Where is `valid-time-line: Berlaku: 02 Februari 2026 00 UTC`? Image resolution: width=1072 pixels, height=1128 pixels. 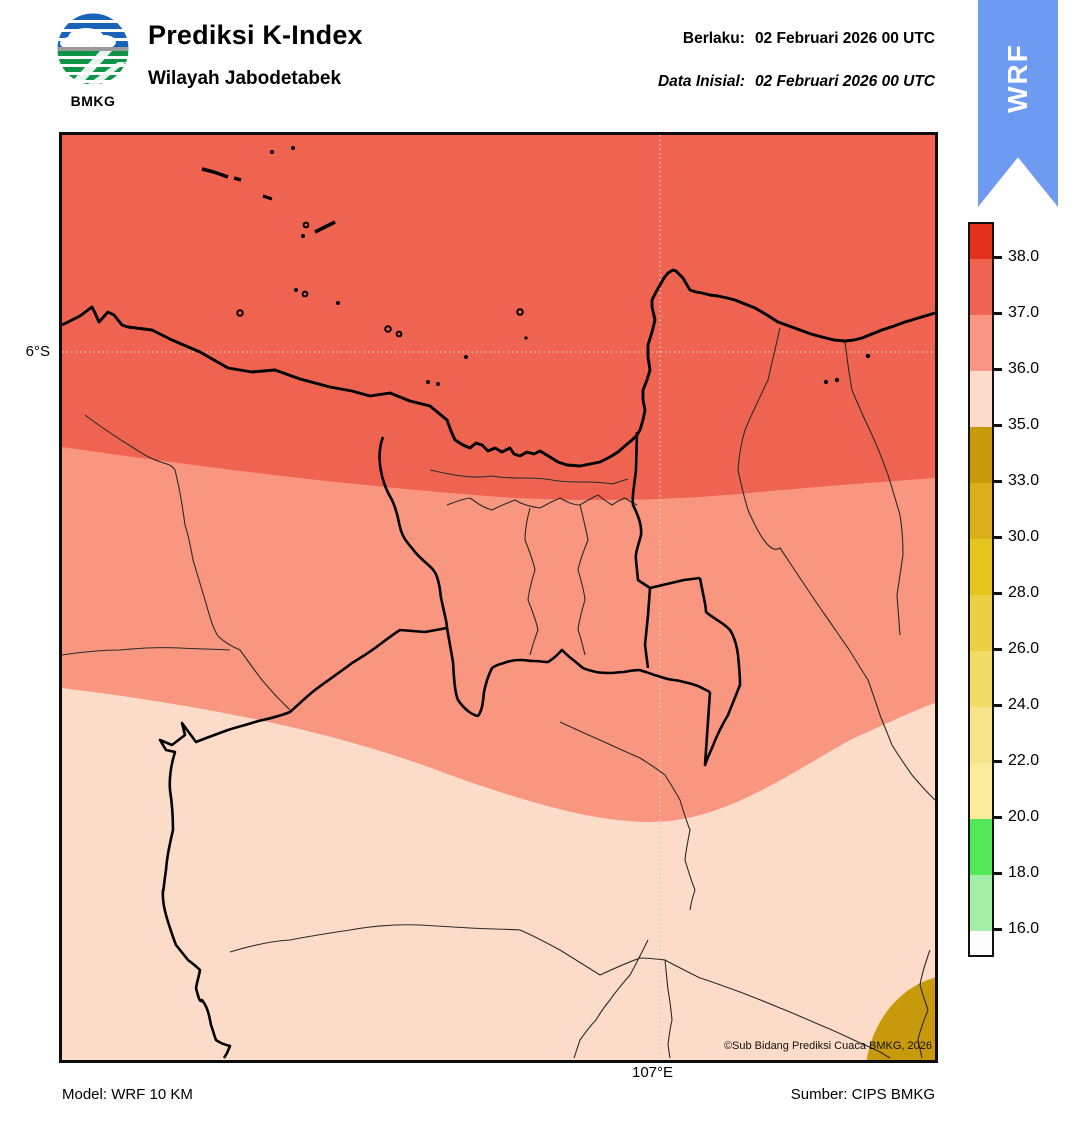
valid-time-line: Berlaku: 02 Februari 2026 00 UTC is located at coordinates (809, 39).